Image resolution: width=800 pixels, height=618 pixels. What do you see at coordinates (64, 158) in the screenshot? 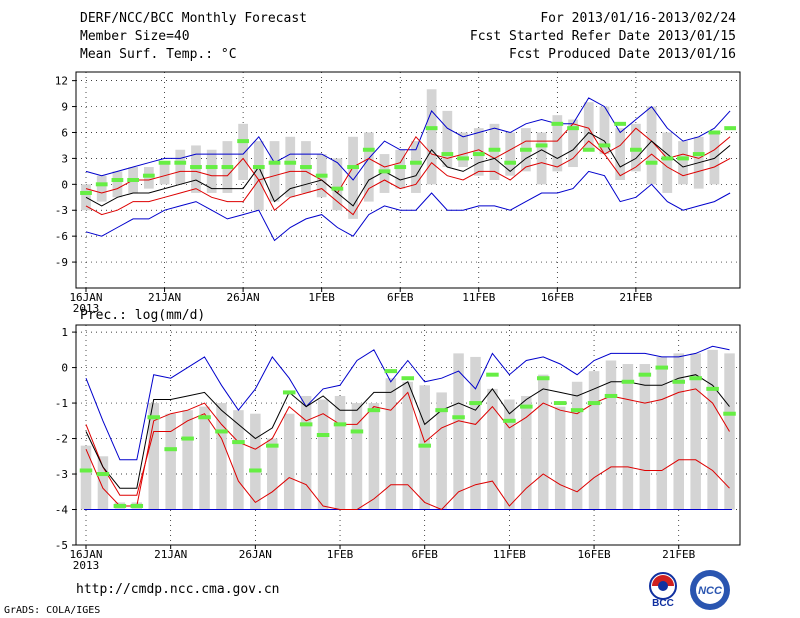
I see `temperature-ytick-label: 3` at bounding box center [64, 158].